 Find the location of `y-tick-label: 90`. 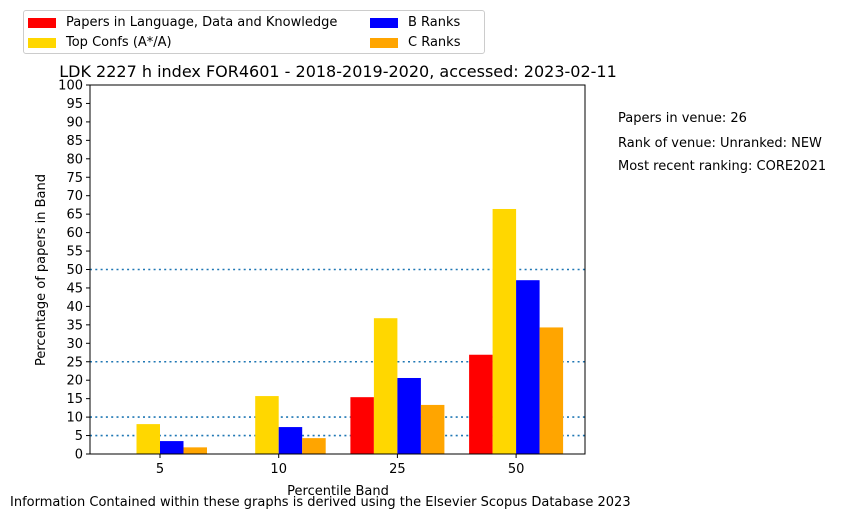

y-tick-label: 90 is located at coordinates (74, 122).